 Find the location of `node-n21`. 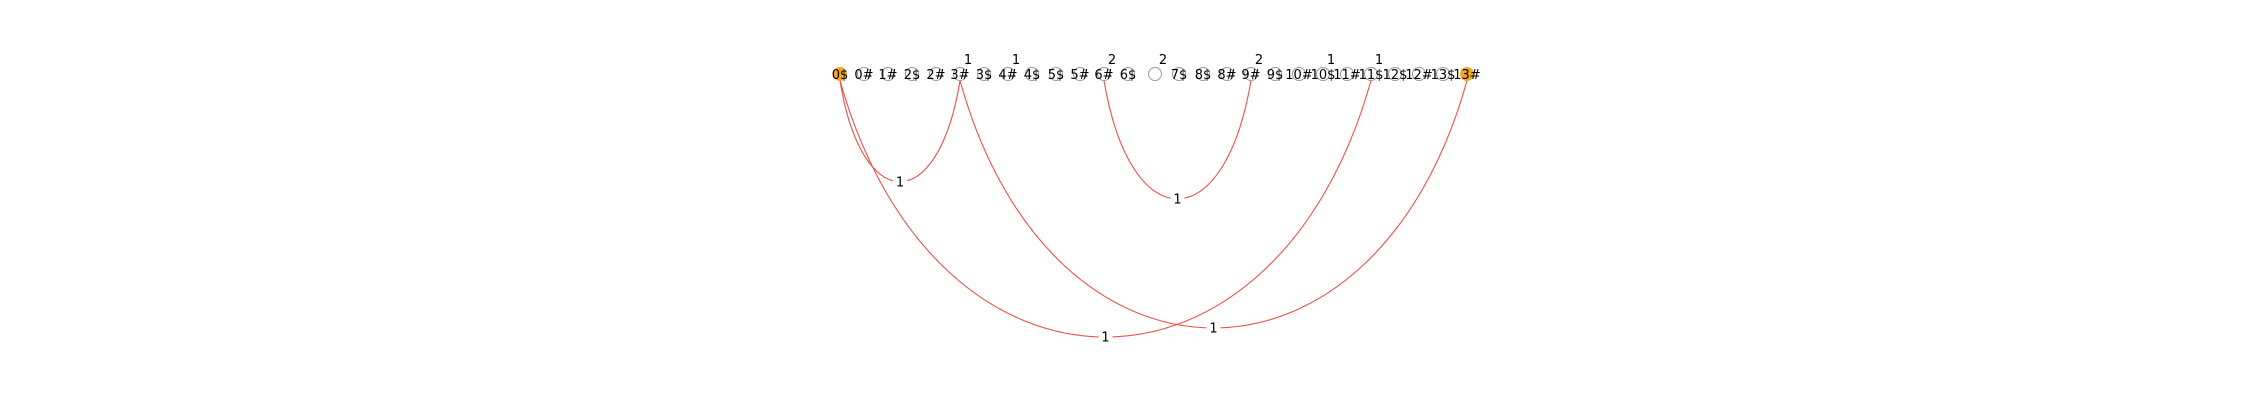

node-n21 is located at coordinates (1347, 74).